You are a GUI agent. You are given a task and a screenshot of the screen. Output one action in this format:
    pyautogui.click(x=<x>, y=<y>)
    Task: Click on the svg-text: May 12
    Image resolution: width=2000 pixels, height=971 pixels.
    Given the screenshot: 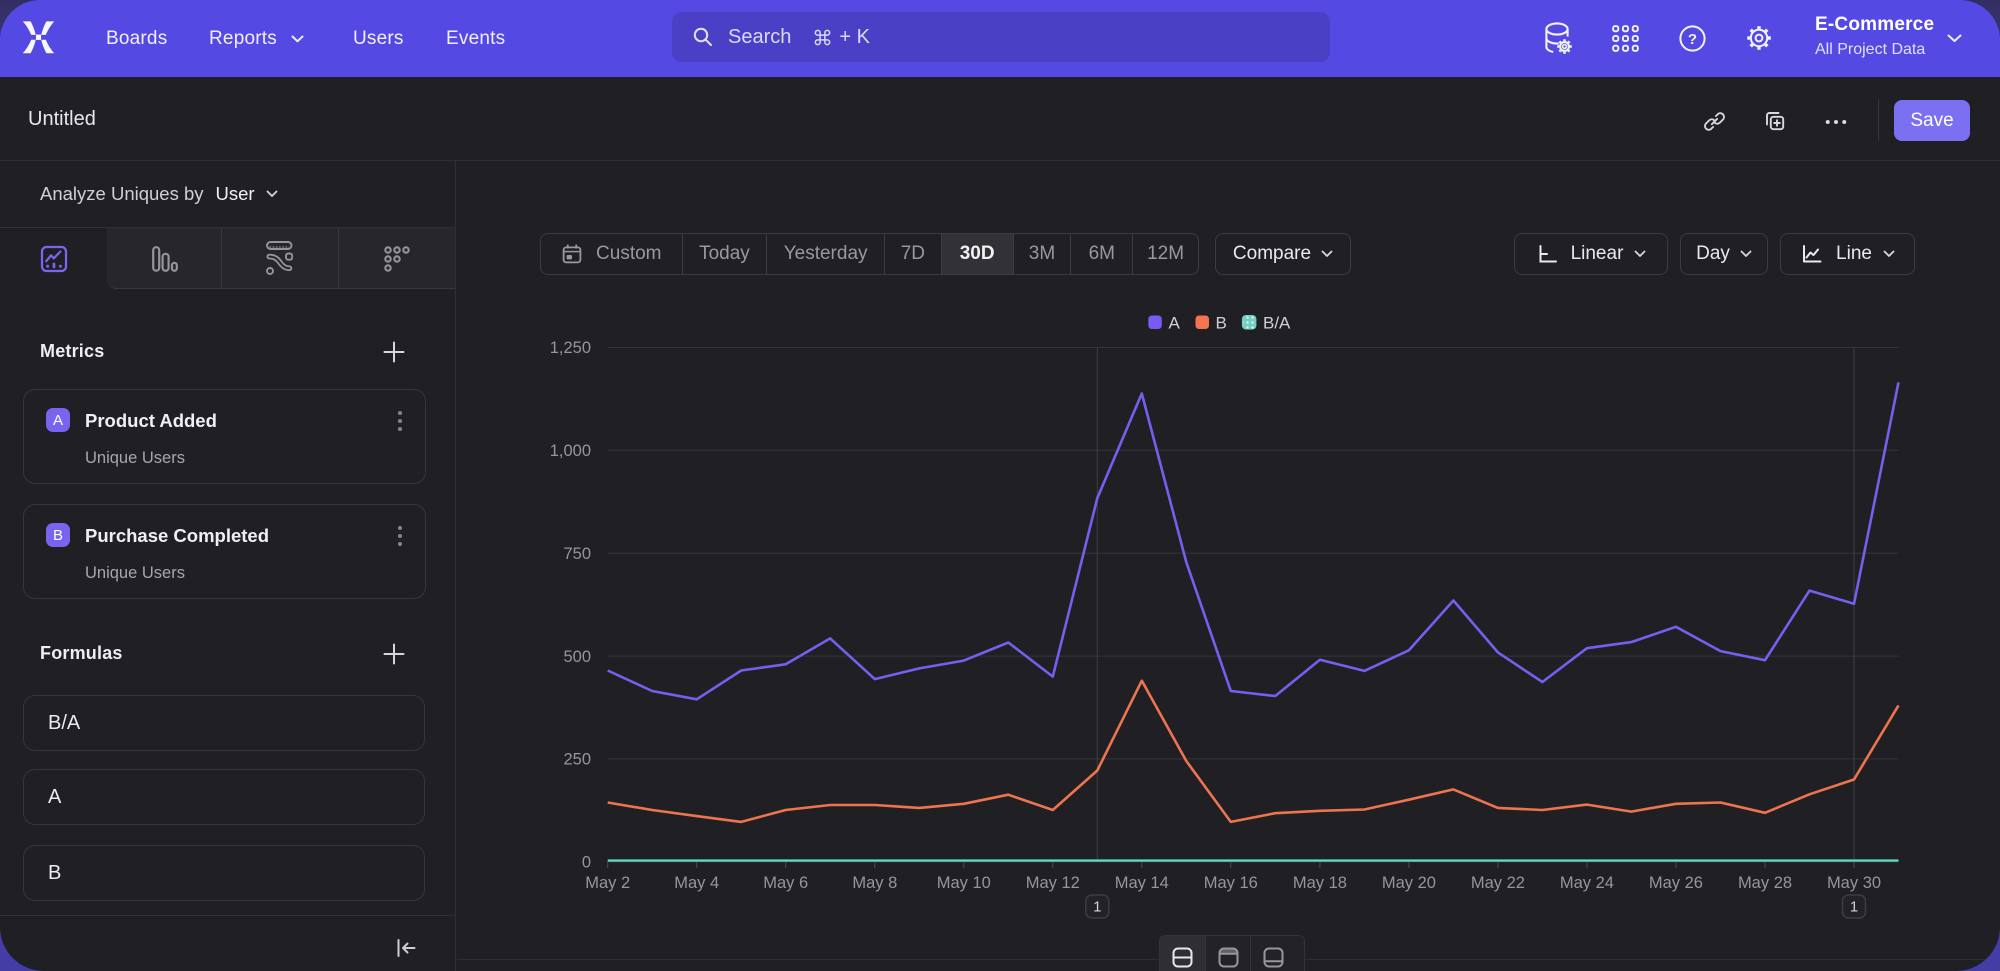 What is the action you would take?
    pyautogui.click(x=1053, y=883)
    